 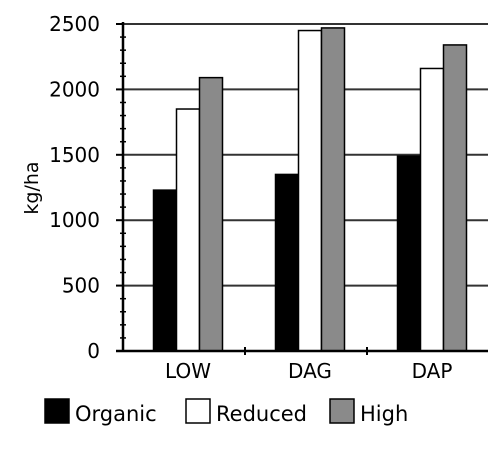 I want to click on y-tick-label: 2000, so click(x=74, y=89).